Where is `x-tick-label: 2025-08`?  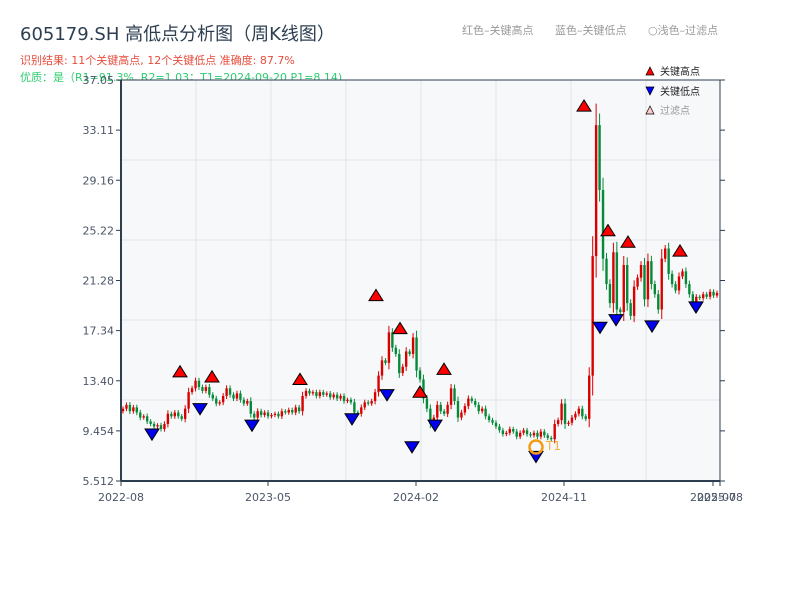 x-tick-label: 2025-08 is located at coordinates (720, 497).